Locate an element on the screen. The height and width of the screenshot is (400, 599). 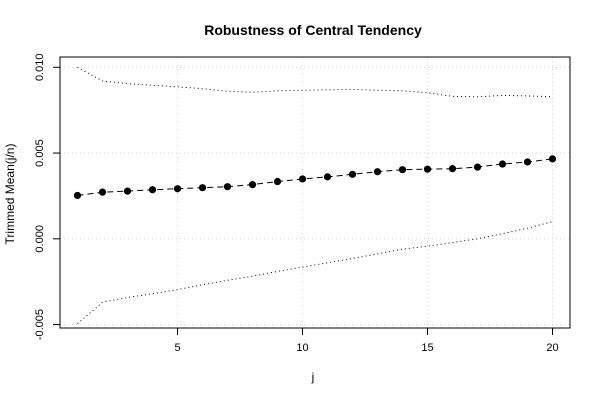
x-tick-label: 10 is located at coordinates (302, 348).